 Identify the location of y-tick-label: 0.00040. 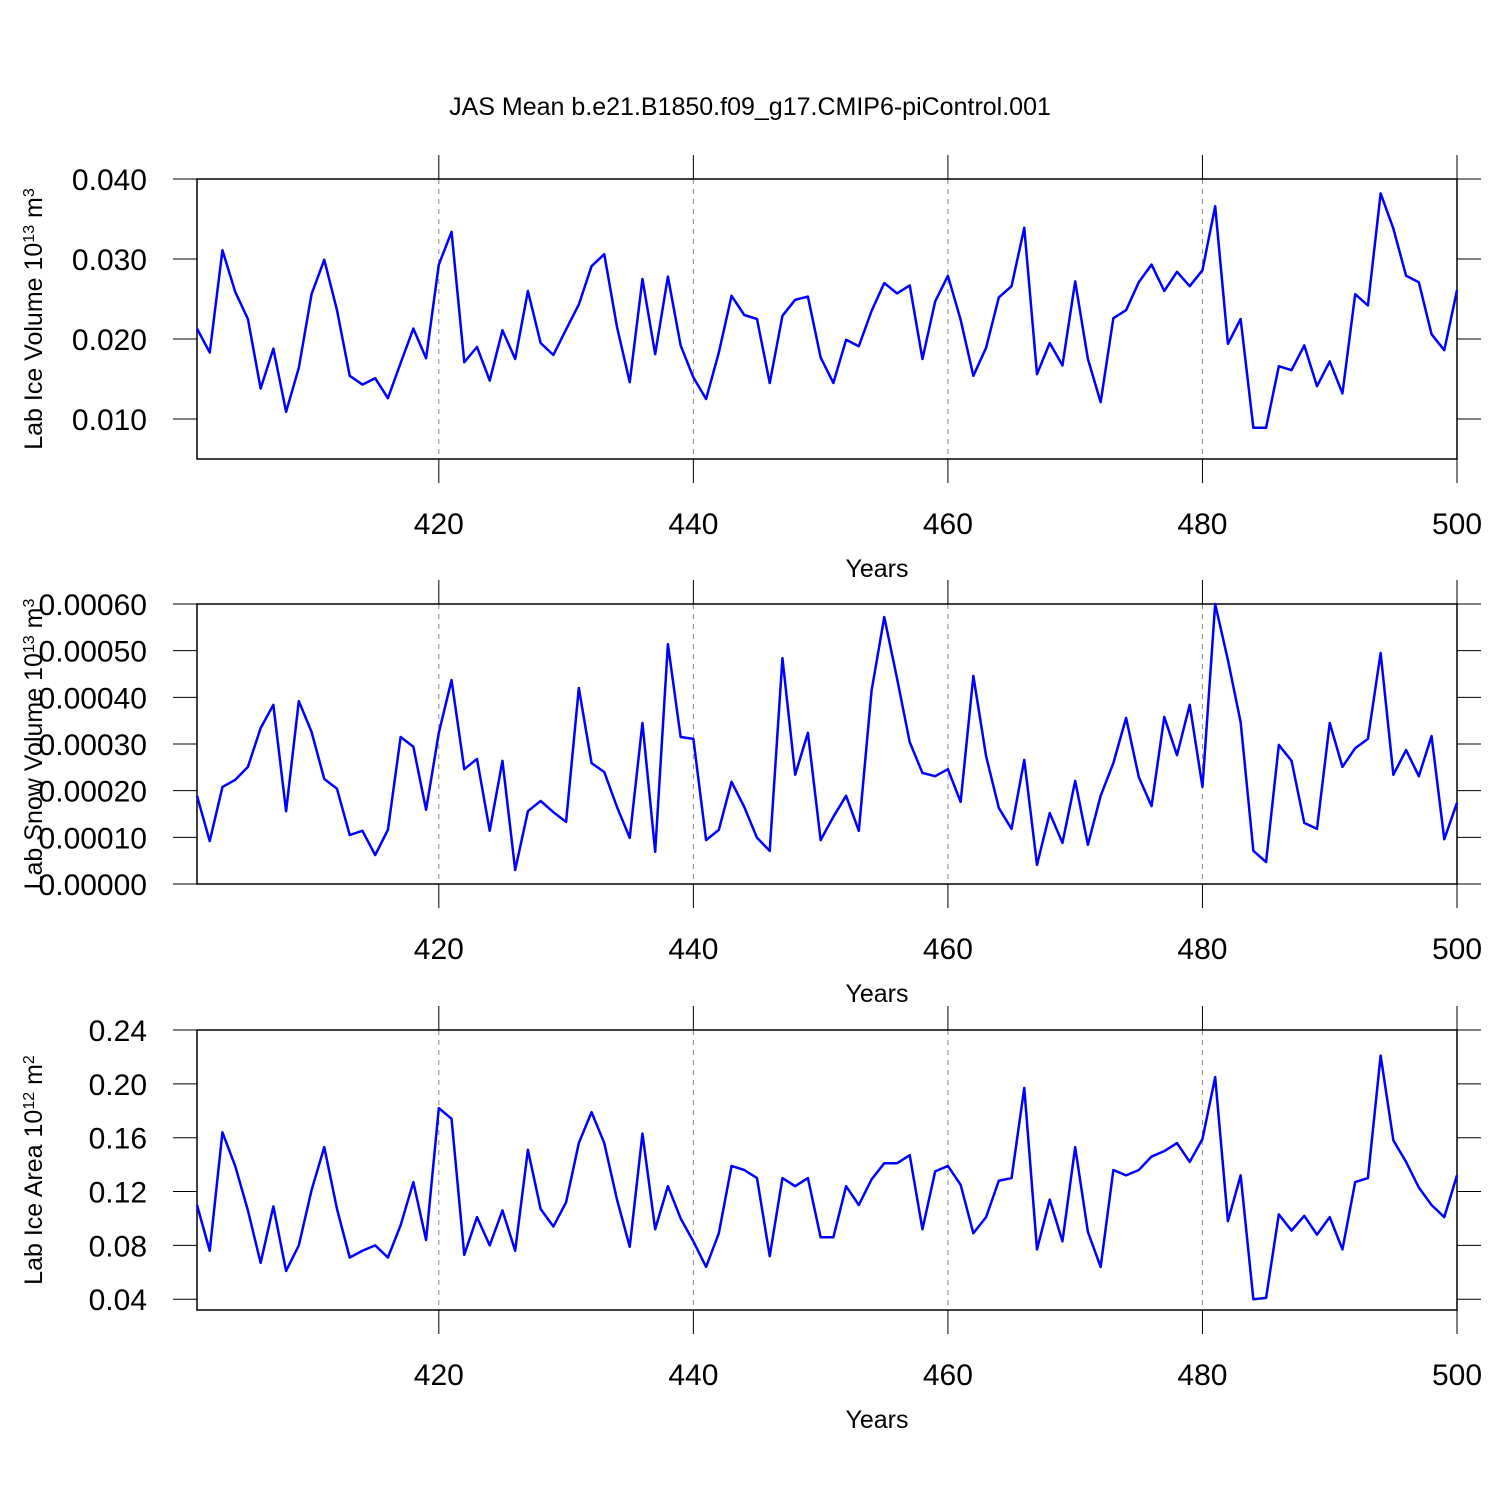
(93, 698).